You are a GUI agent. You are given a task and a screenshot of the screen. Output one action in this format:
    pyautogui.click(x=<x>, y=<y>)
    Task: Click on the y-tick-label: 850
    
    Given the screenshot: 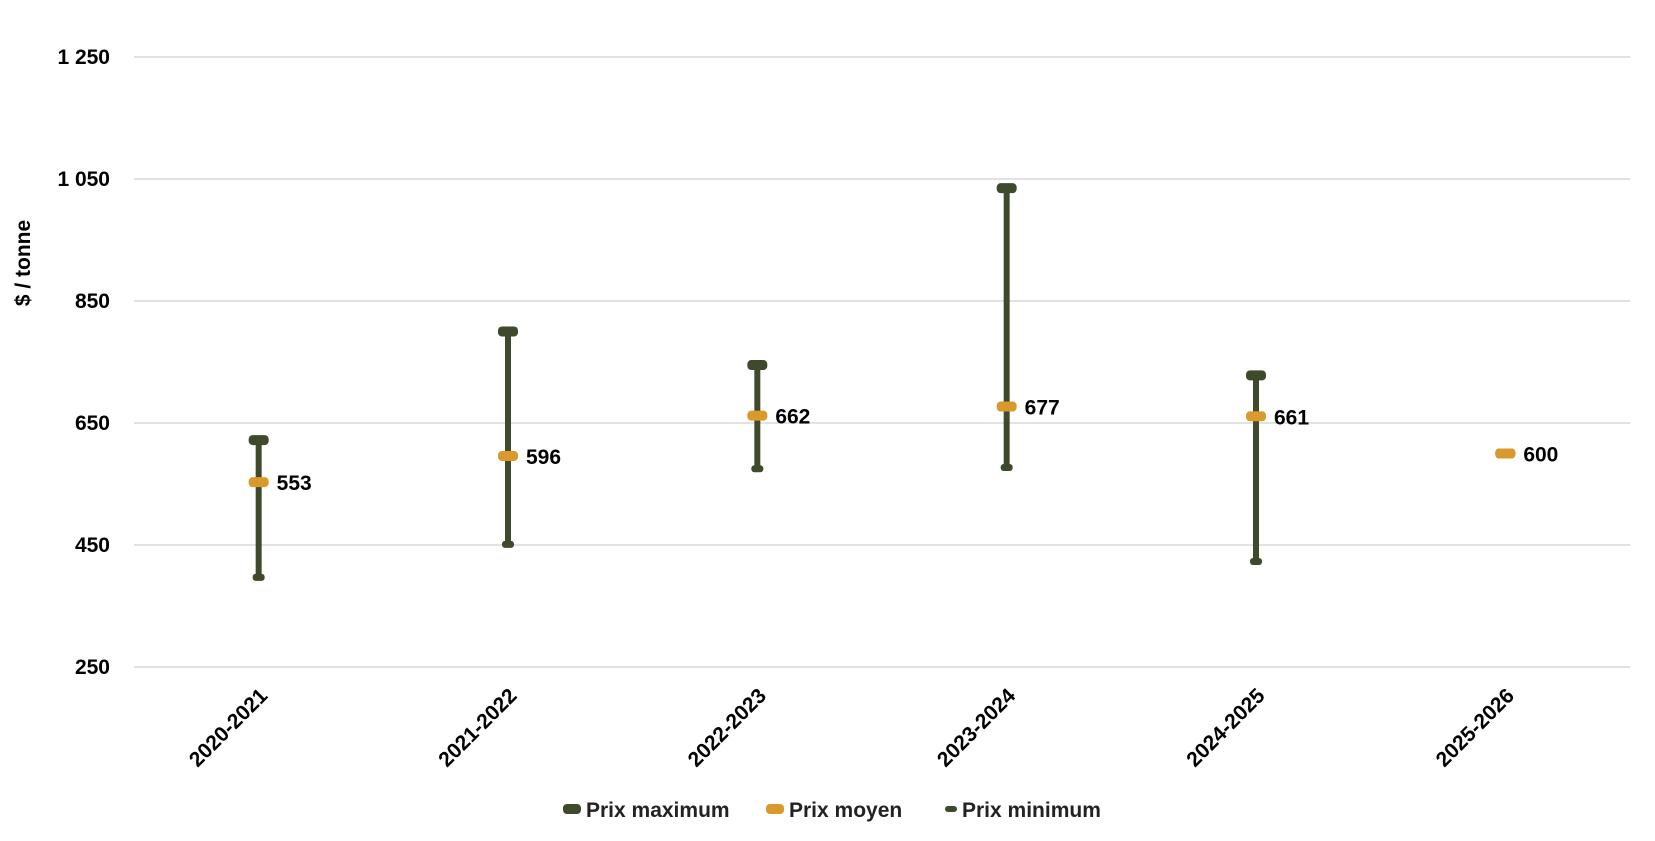 What is the action you would take?
    pyautogui.click(x=92, y=301)
    